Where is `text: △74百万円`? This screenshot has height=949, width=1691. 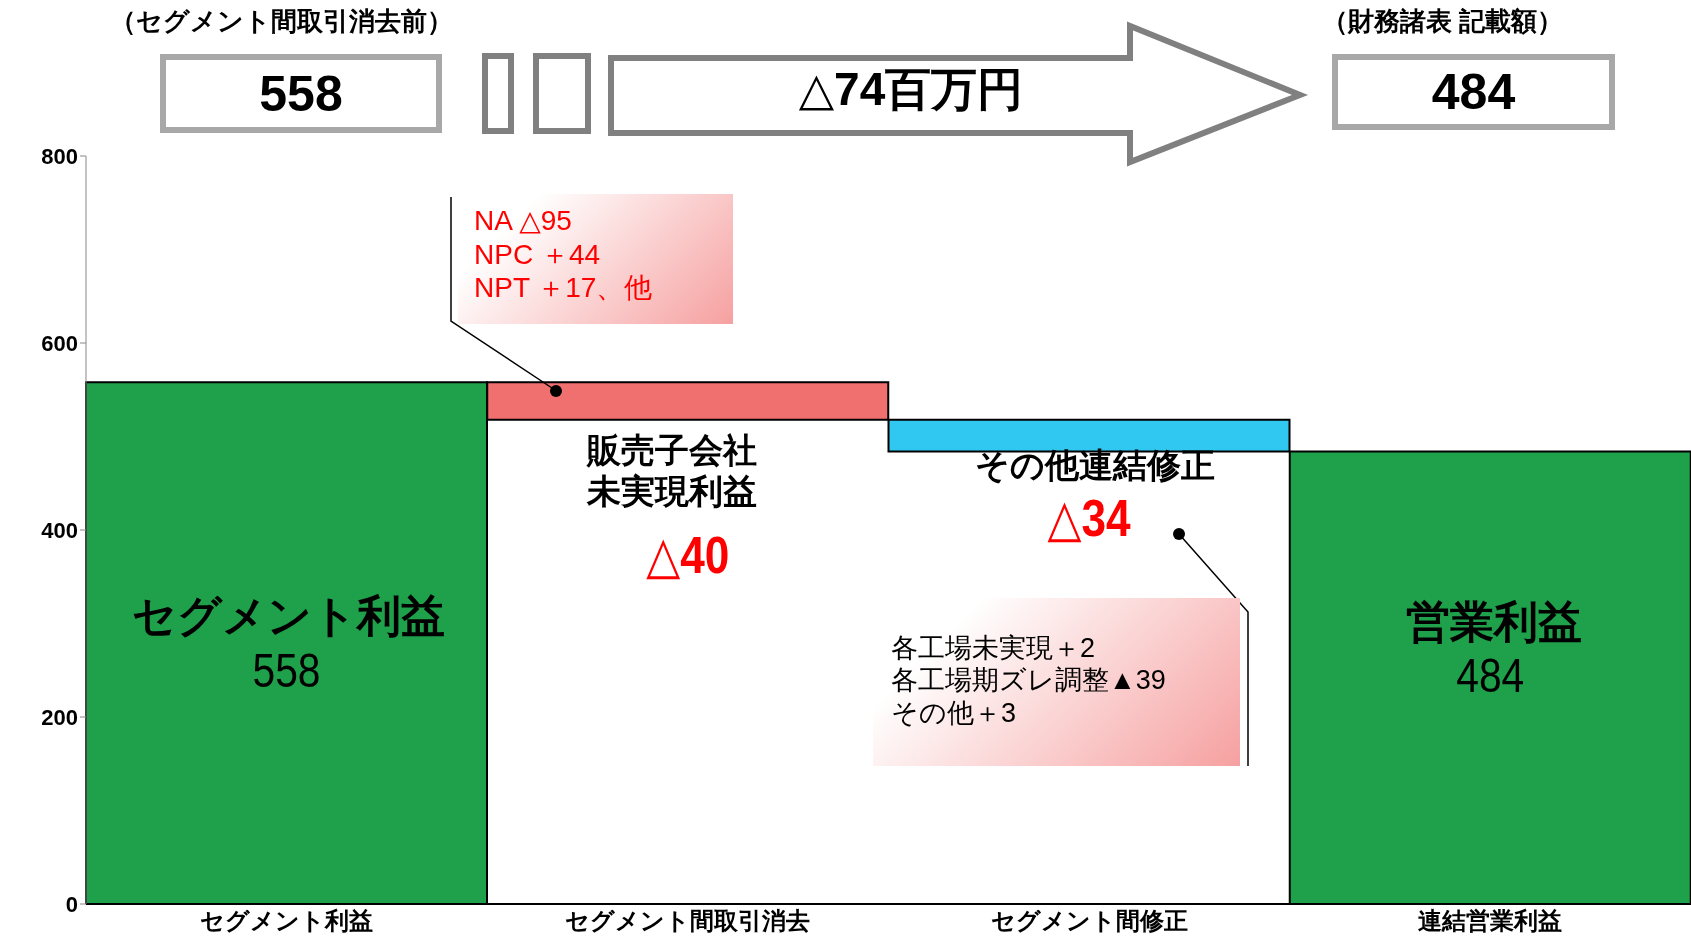
text: △74百万円 is located at coordinates (911, 89).